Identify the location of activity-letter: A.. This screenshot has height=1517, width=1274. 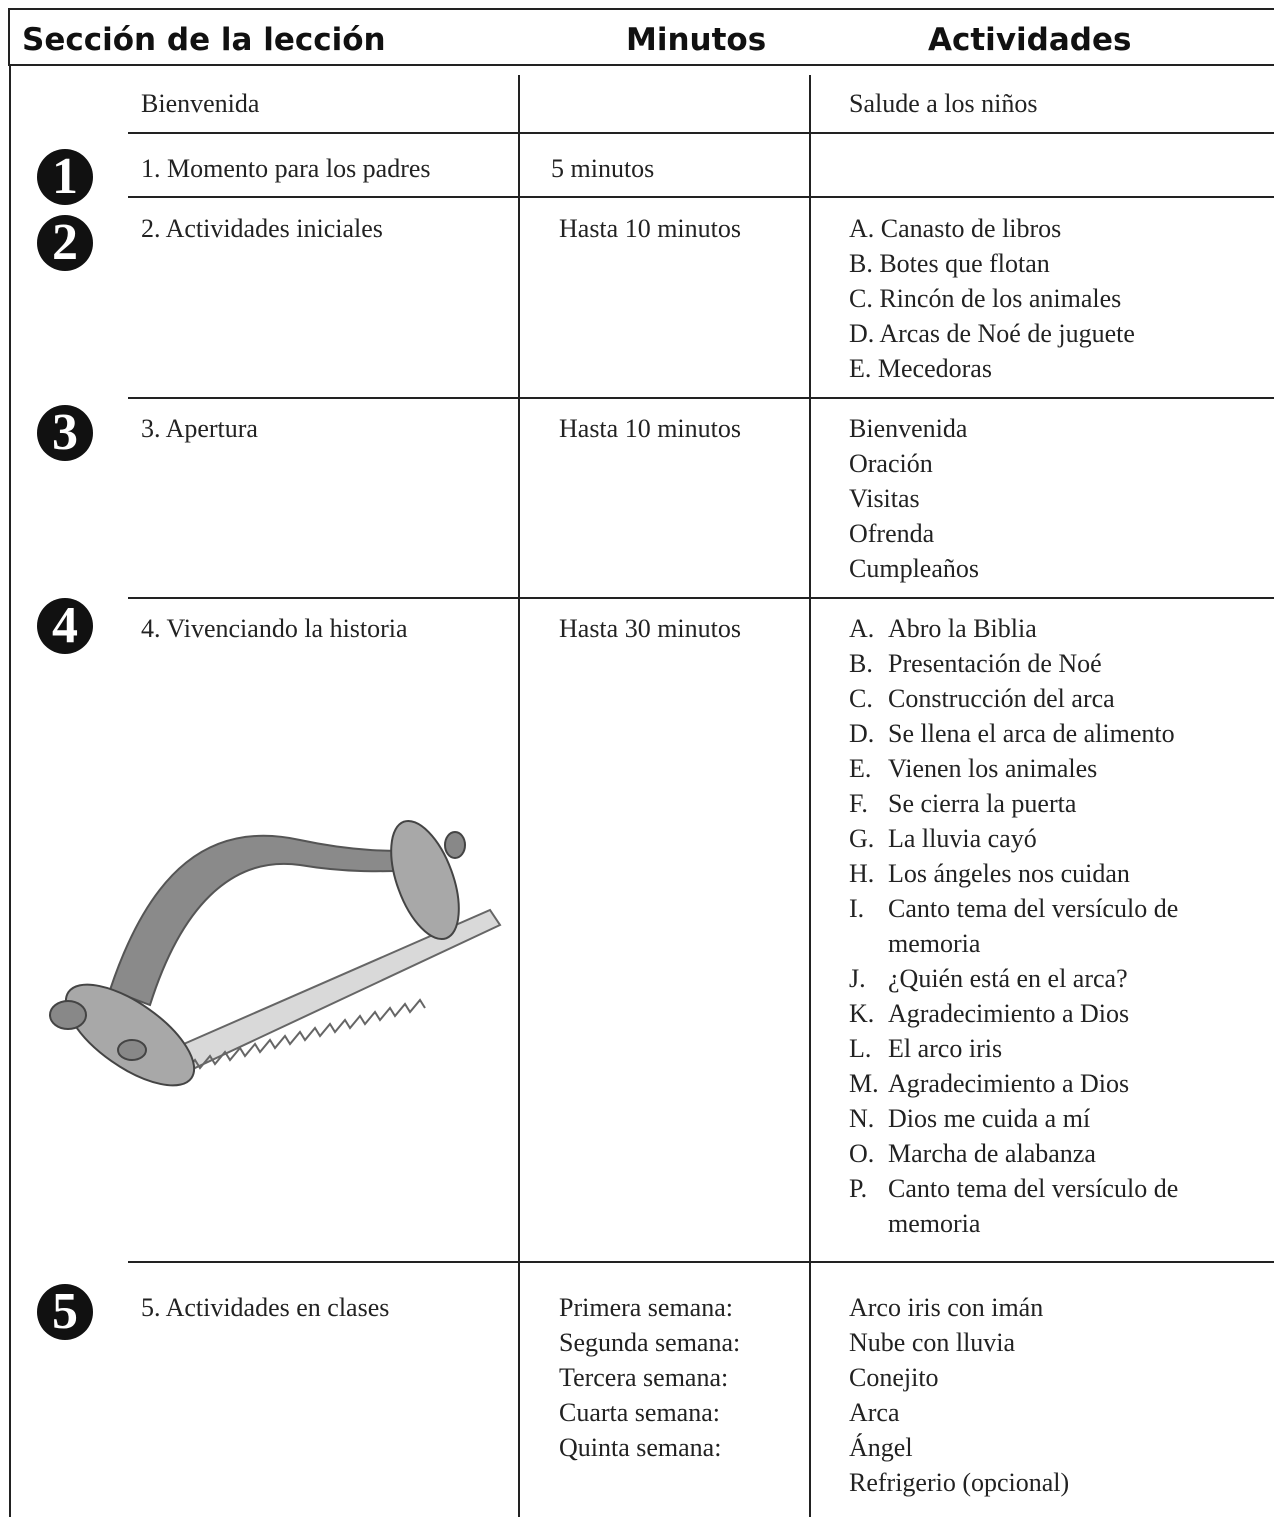
(862, 628).